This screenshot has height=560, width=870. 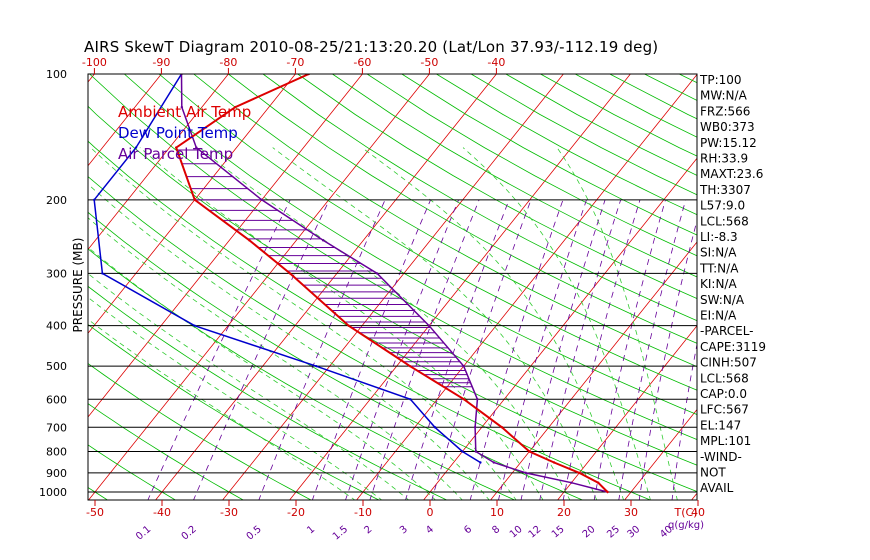 I want to click on stability-index-label: CAPE:3119, so click(x=733, y=347).